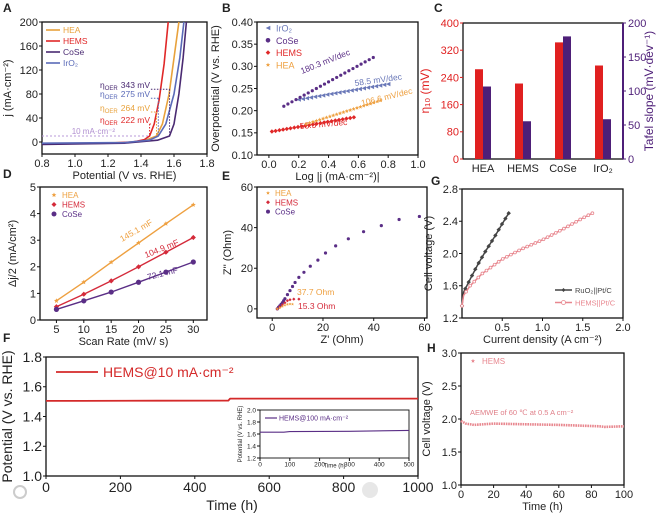 Image resolution: width=656 pixels, height=513 pixels. What do you see at coordinates (33, 241) in the screenshot?
I see `y-tick-label: 3` at bounding box center [33, 241].